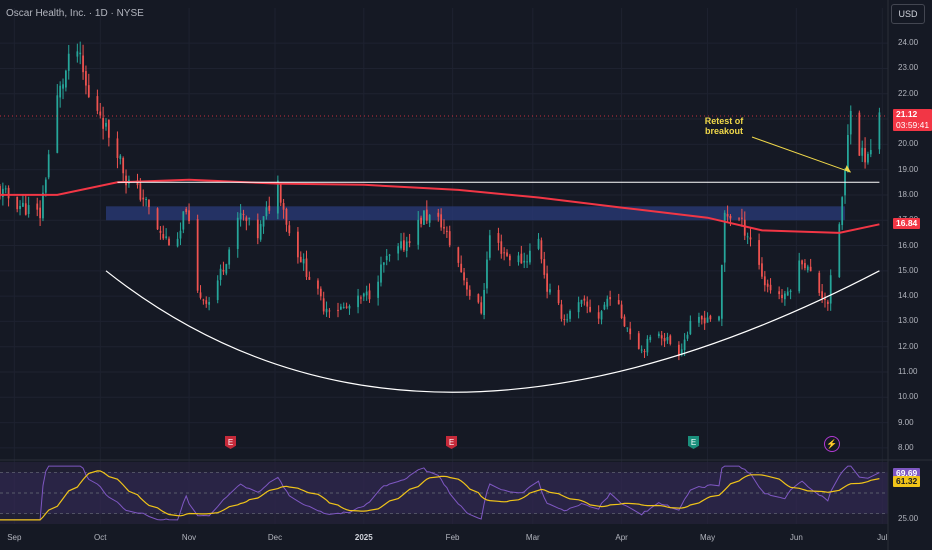 This screenshot has height=550, width=932. What do you see at coordinates (907, 473) in the screenshot?
I see `rsi-value-tag: 69.69` at bounding box center [907, 473].